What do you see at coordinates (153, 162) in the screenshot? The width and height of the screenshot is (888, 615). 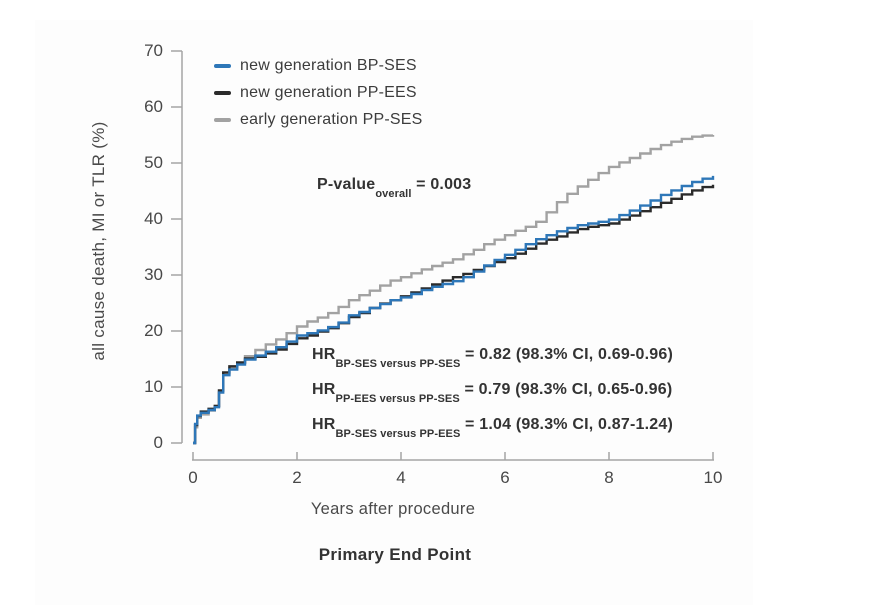 I see `y-tick-label: 50` at bounding box center [153, 162].